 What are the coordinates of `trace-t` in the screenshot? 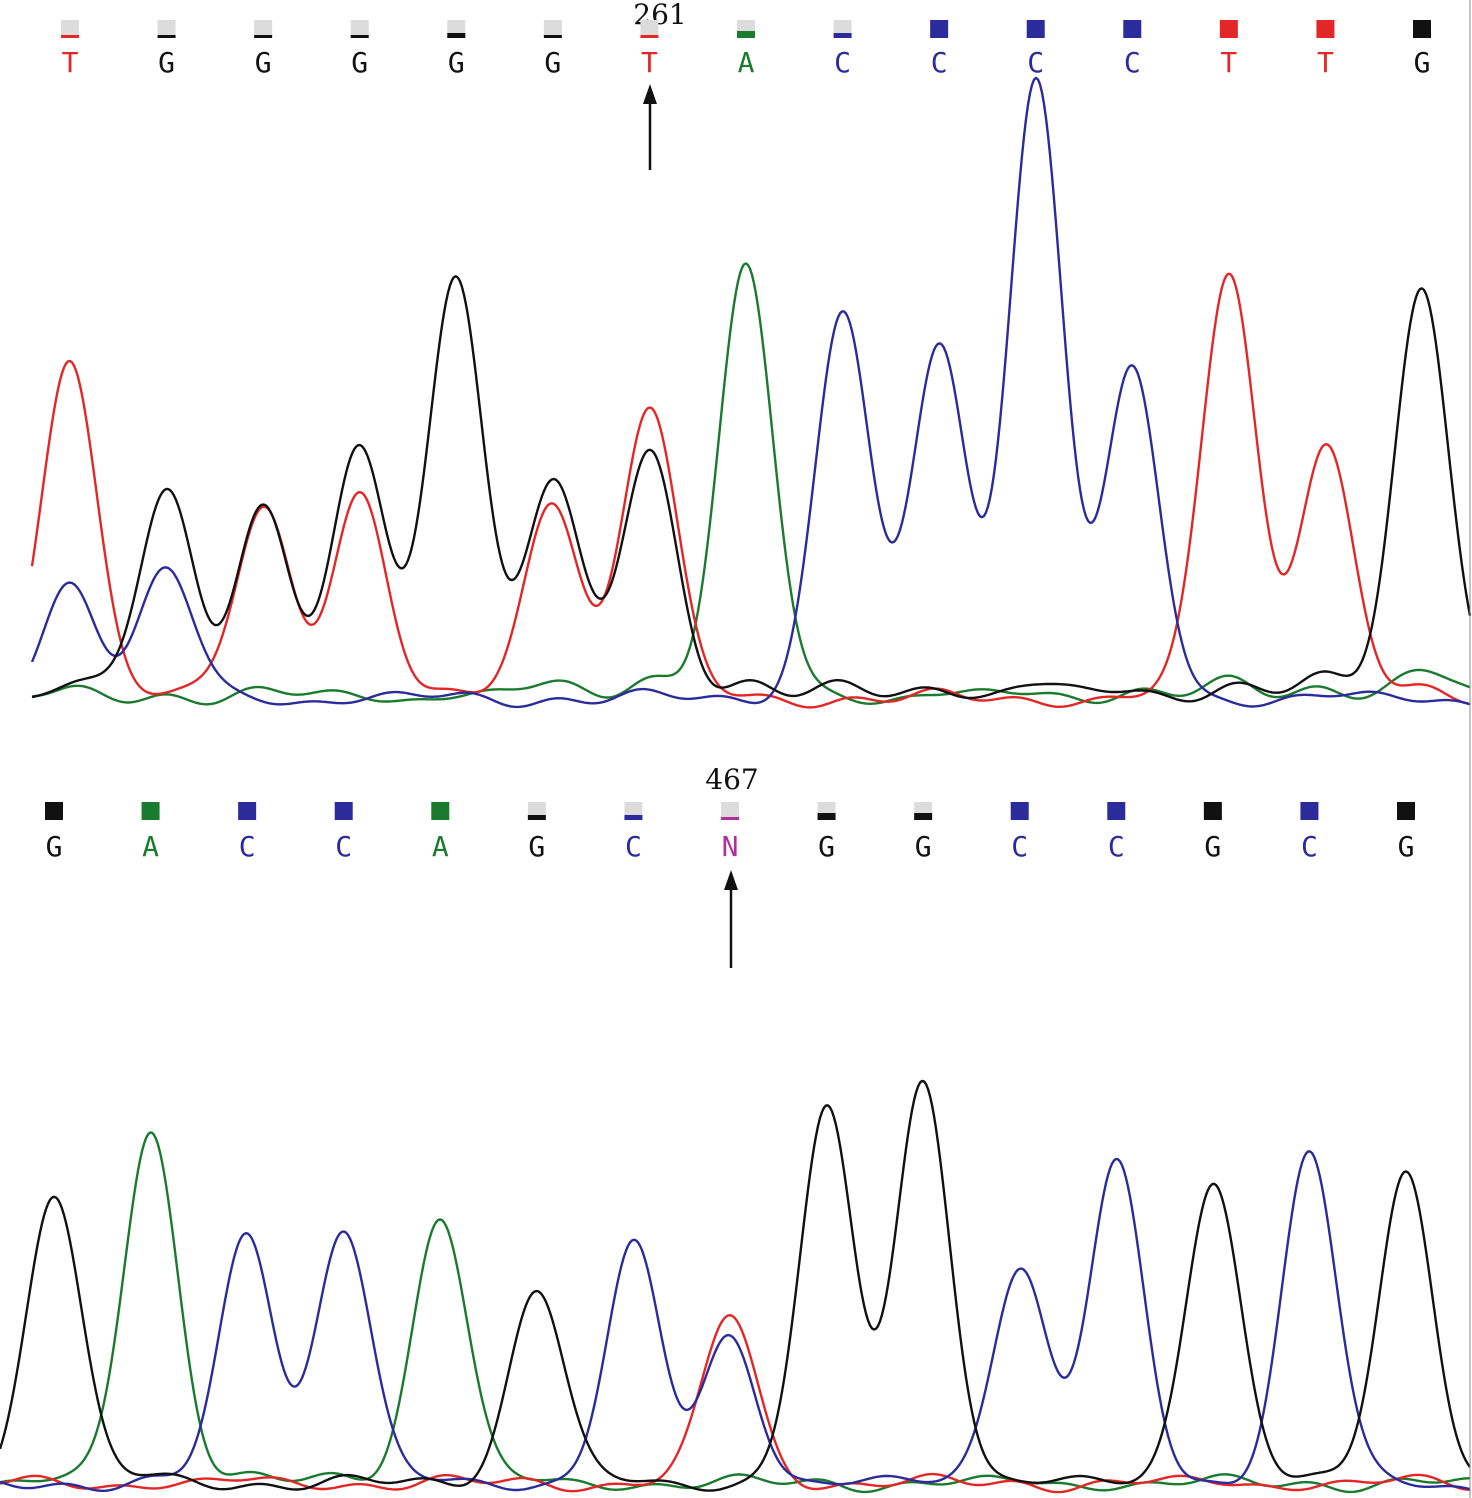 It's located at (735, 1404).